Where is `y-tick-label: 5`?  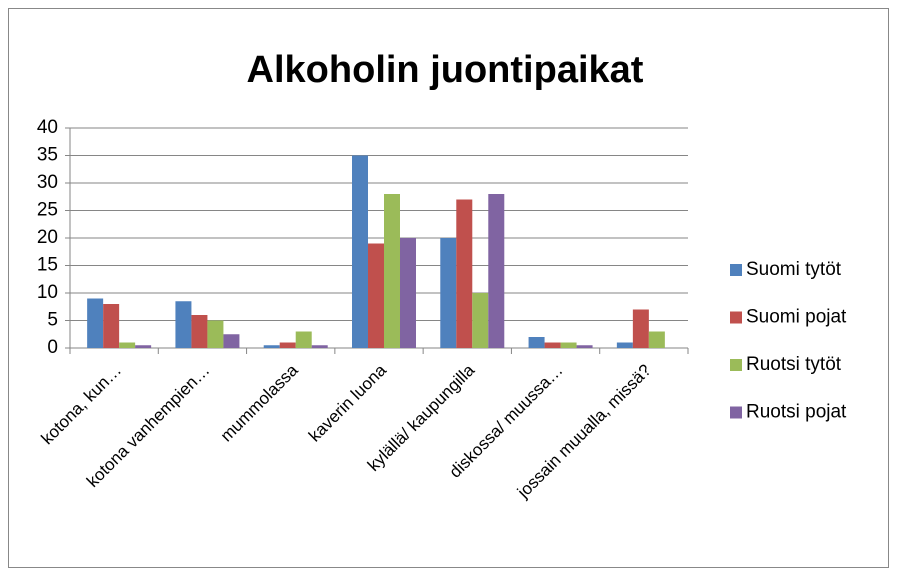 y-tick-label: 5 is located at coordinates (52, 320).